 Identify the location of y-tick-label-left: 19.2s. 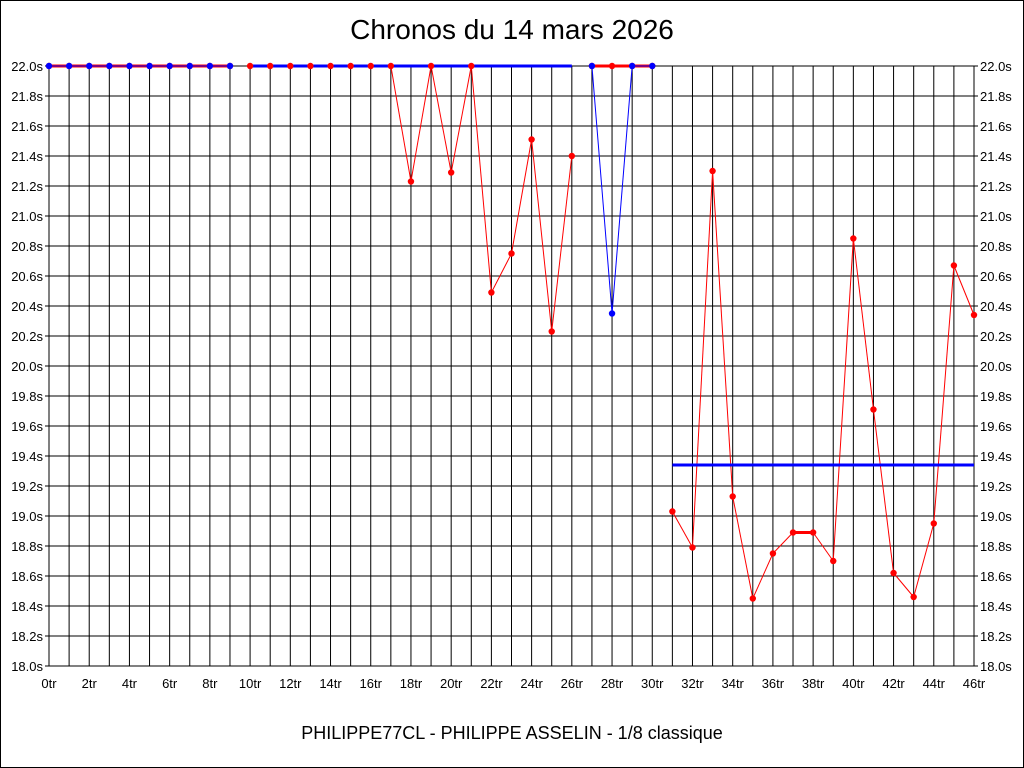
(27, 486).